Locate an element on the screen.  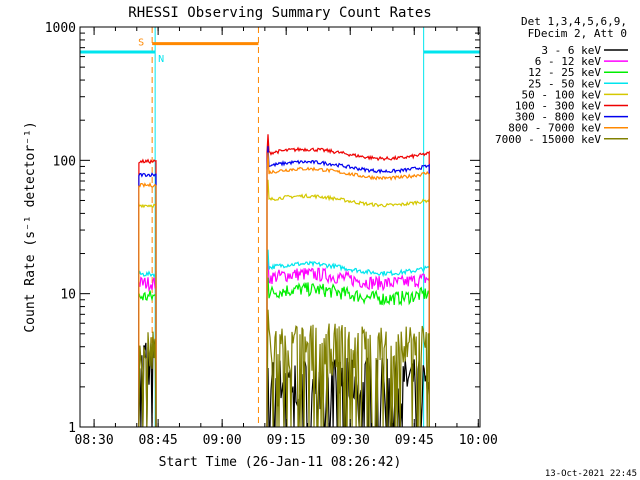
x-tick-label-4: 09:30 is located at coordinates (350, 440).